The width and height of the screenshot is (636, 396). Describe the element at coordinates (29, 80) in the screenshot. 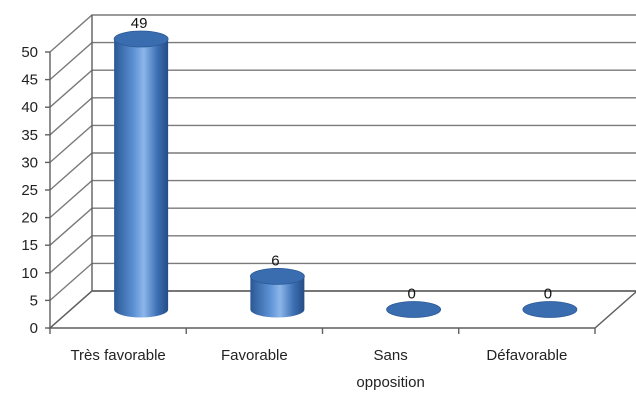

I see `y-tick-label: 45` at that location.